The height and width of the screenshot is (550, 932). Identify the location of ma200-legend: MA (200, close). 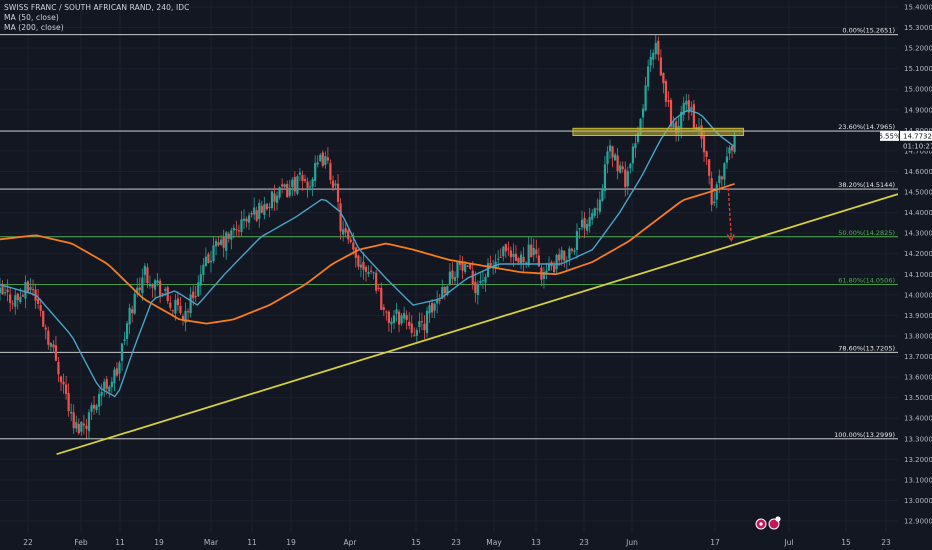
(34, 27).